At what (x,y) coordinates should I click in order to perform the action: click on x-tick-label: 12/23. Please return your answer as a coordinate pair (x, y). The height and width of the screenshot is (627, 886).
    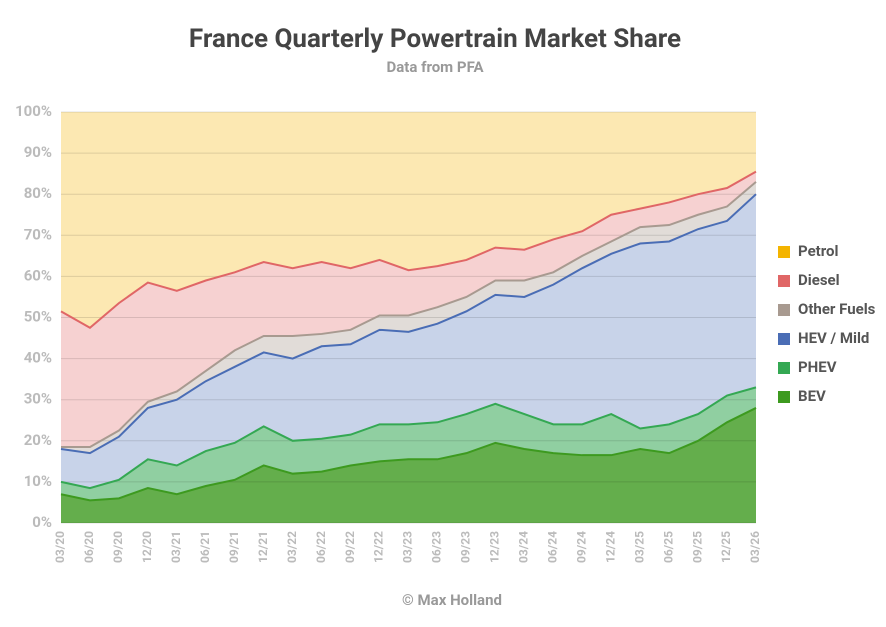
    Looking at the image, I should click on (495, 547).